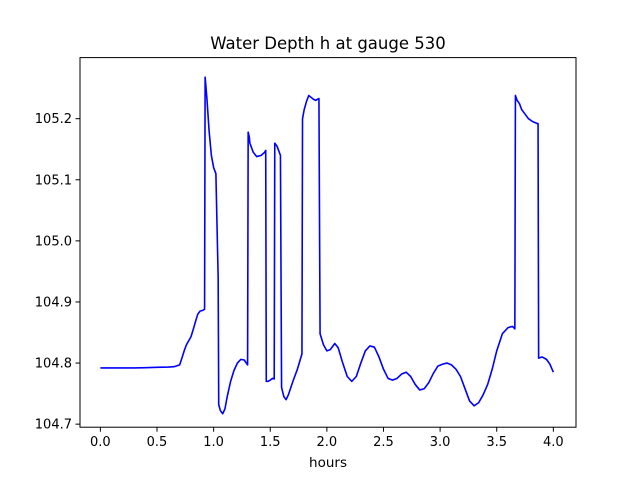 The width and height of the screenshot is (640, 480). Describe the element at coordinates (53, 119) in the screenshot. I see `y-tick-label: 105.2` at that location.